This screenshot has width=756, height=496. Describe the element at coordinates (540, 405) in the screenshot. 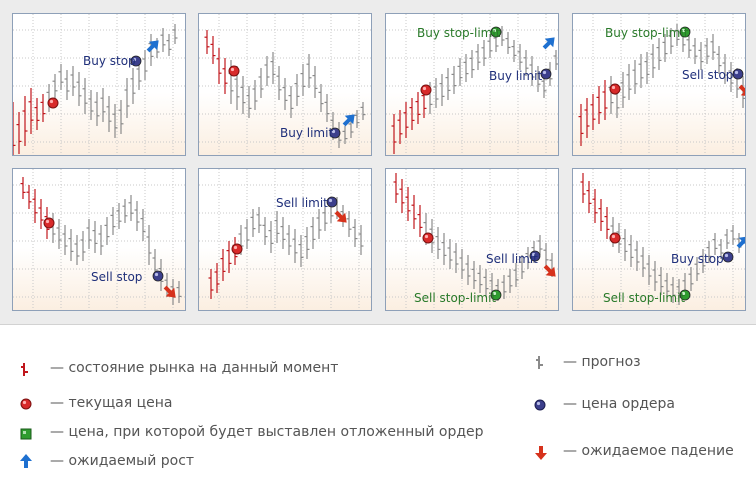

I see `order-price-icon` at that location.